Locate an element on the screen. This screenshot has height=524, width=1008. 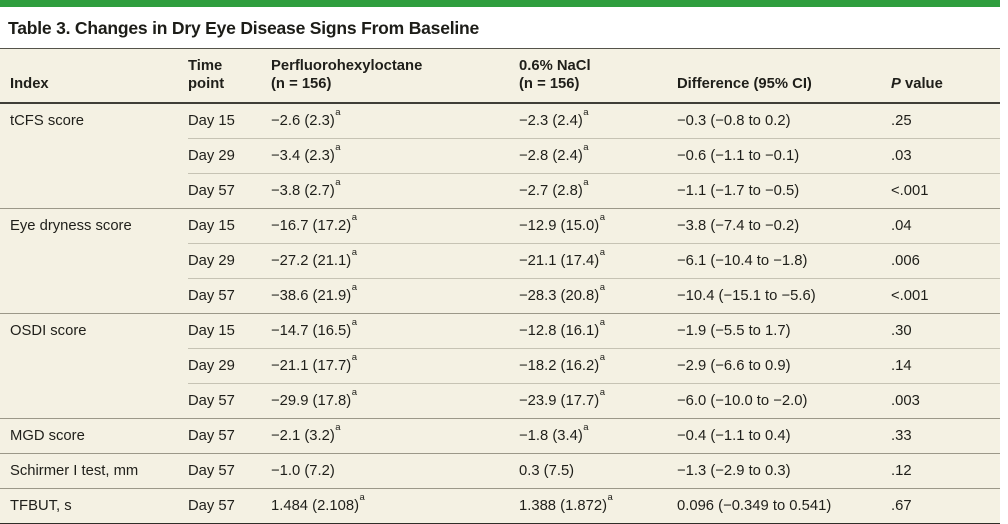
cell-p-value: .12 is located at coordinates (945, 471).